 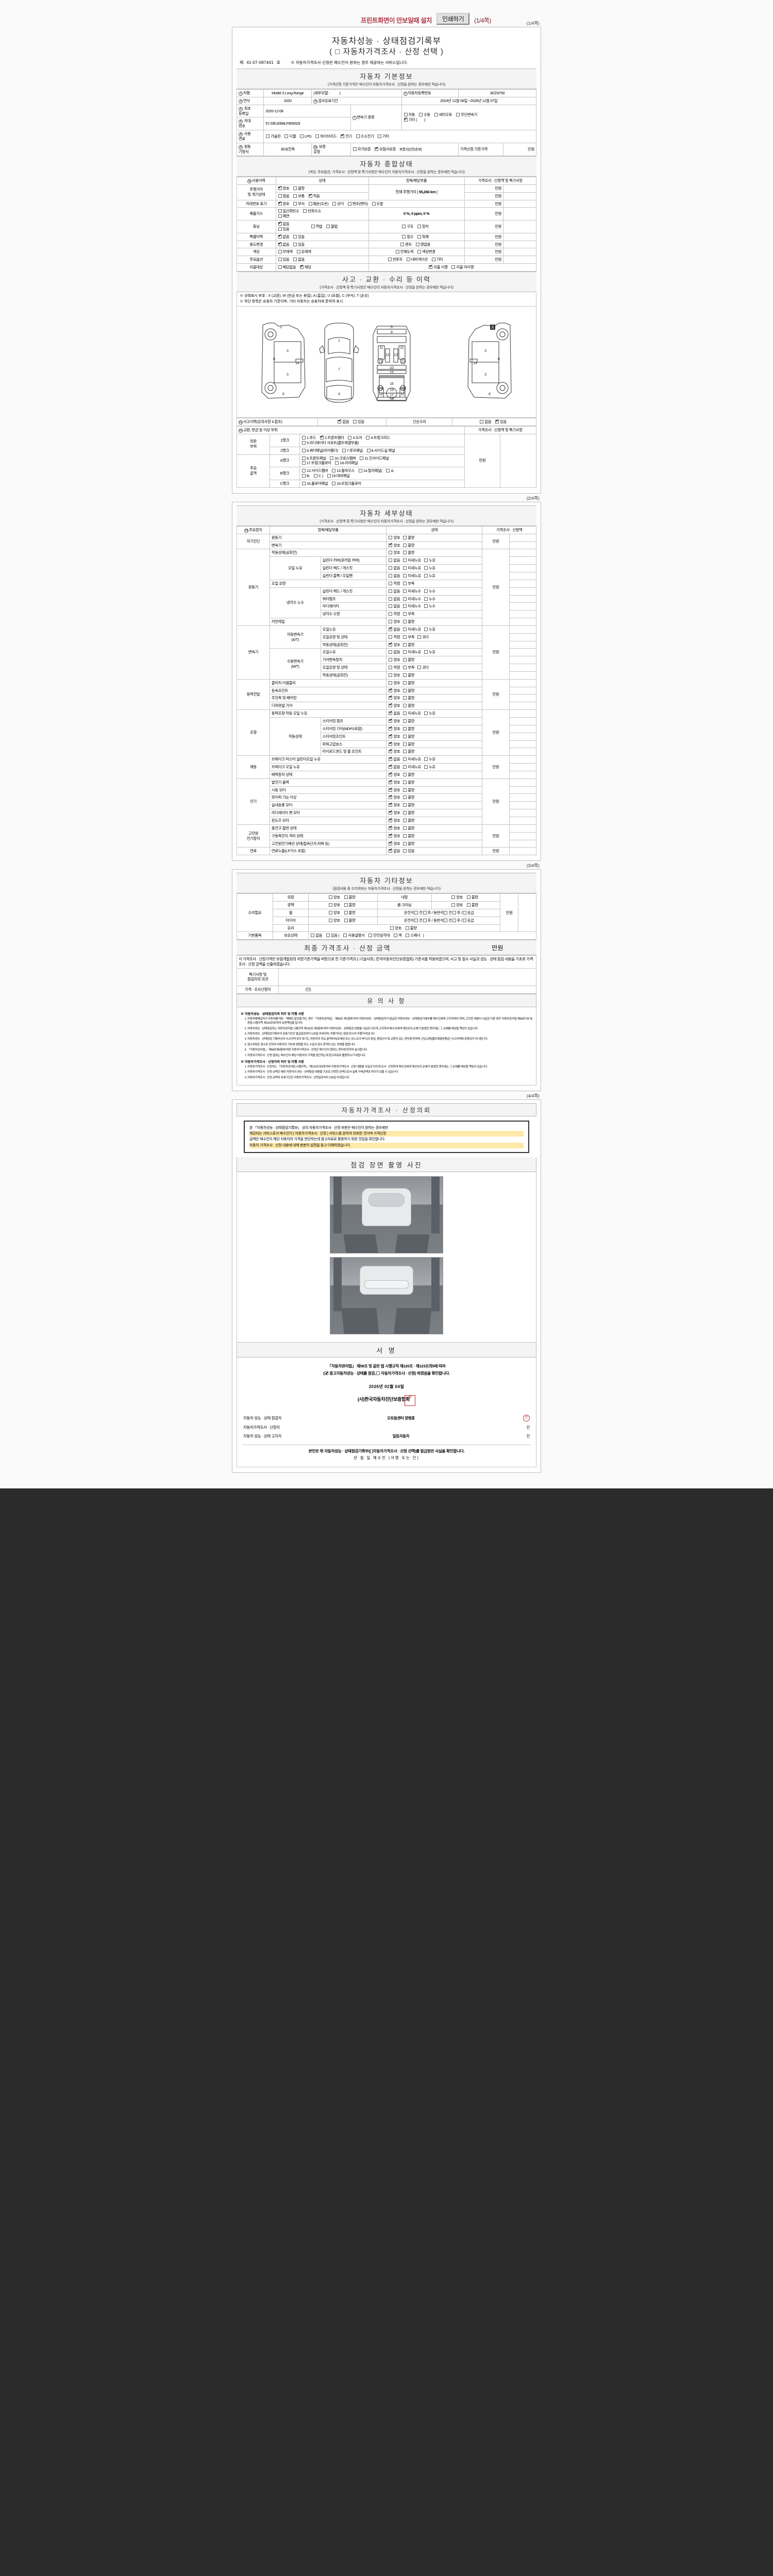 What do you see at coordinates (394, 537) in the screenshot?
I see `opt-g0r0-0: 양호` at bounding box center [394, 537].